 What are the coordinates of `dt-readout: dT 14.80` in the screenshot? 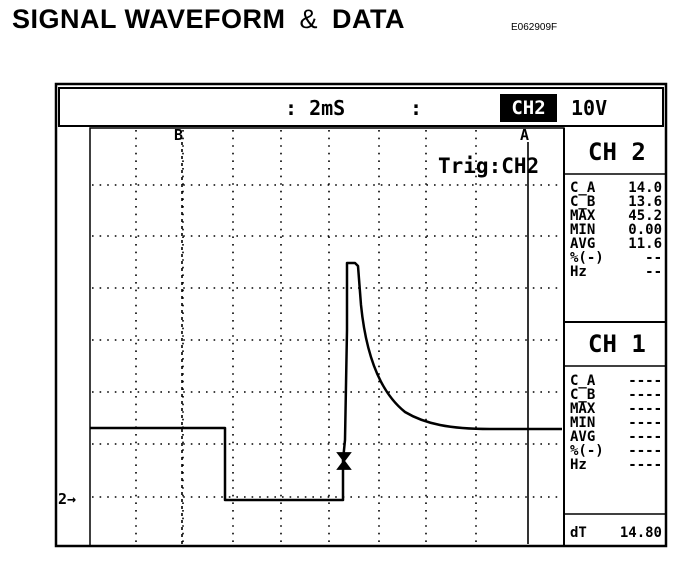 It's located at (616, 533).